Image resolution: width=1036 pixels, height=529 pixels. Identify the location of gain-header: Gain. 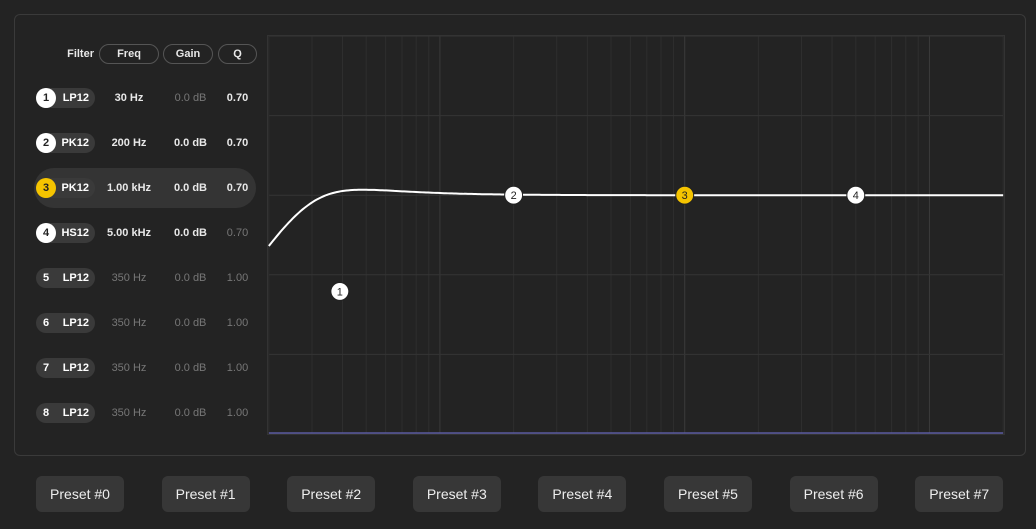
(188, 54).